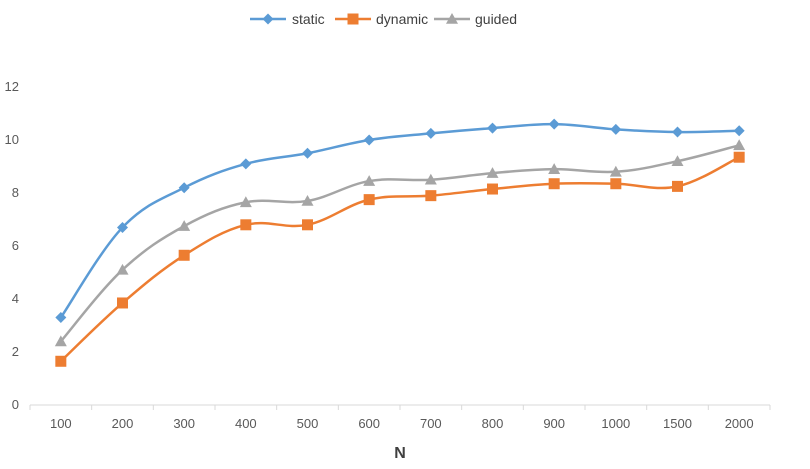  Describe the element at coordinates (496, 19) in the screenshot. I see `legend-label: guided` at that location.